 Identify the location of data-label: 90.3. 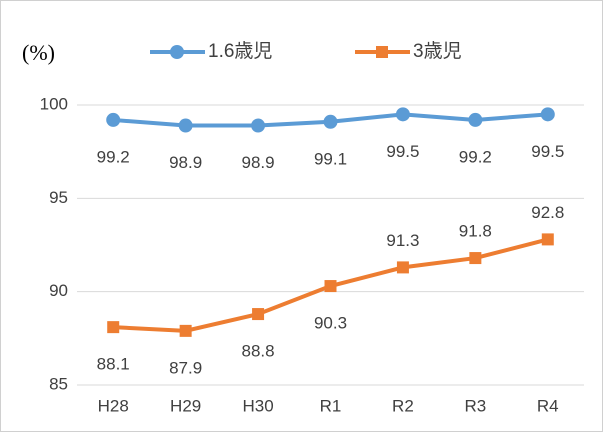
(330, 323).